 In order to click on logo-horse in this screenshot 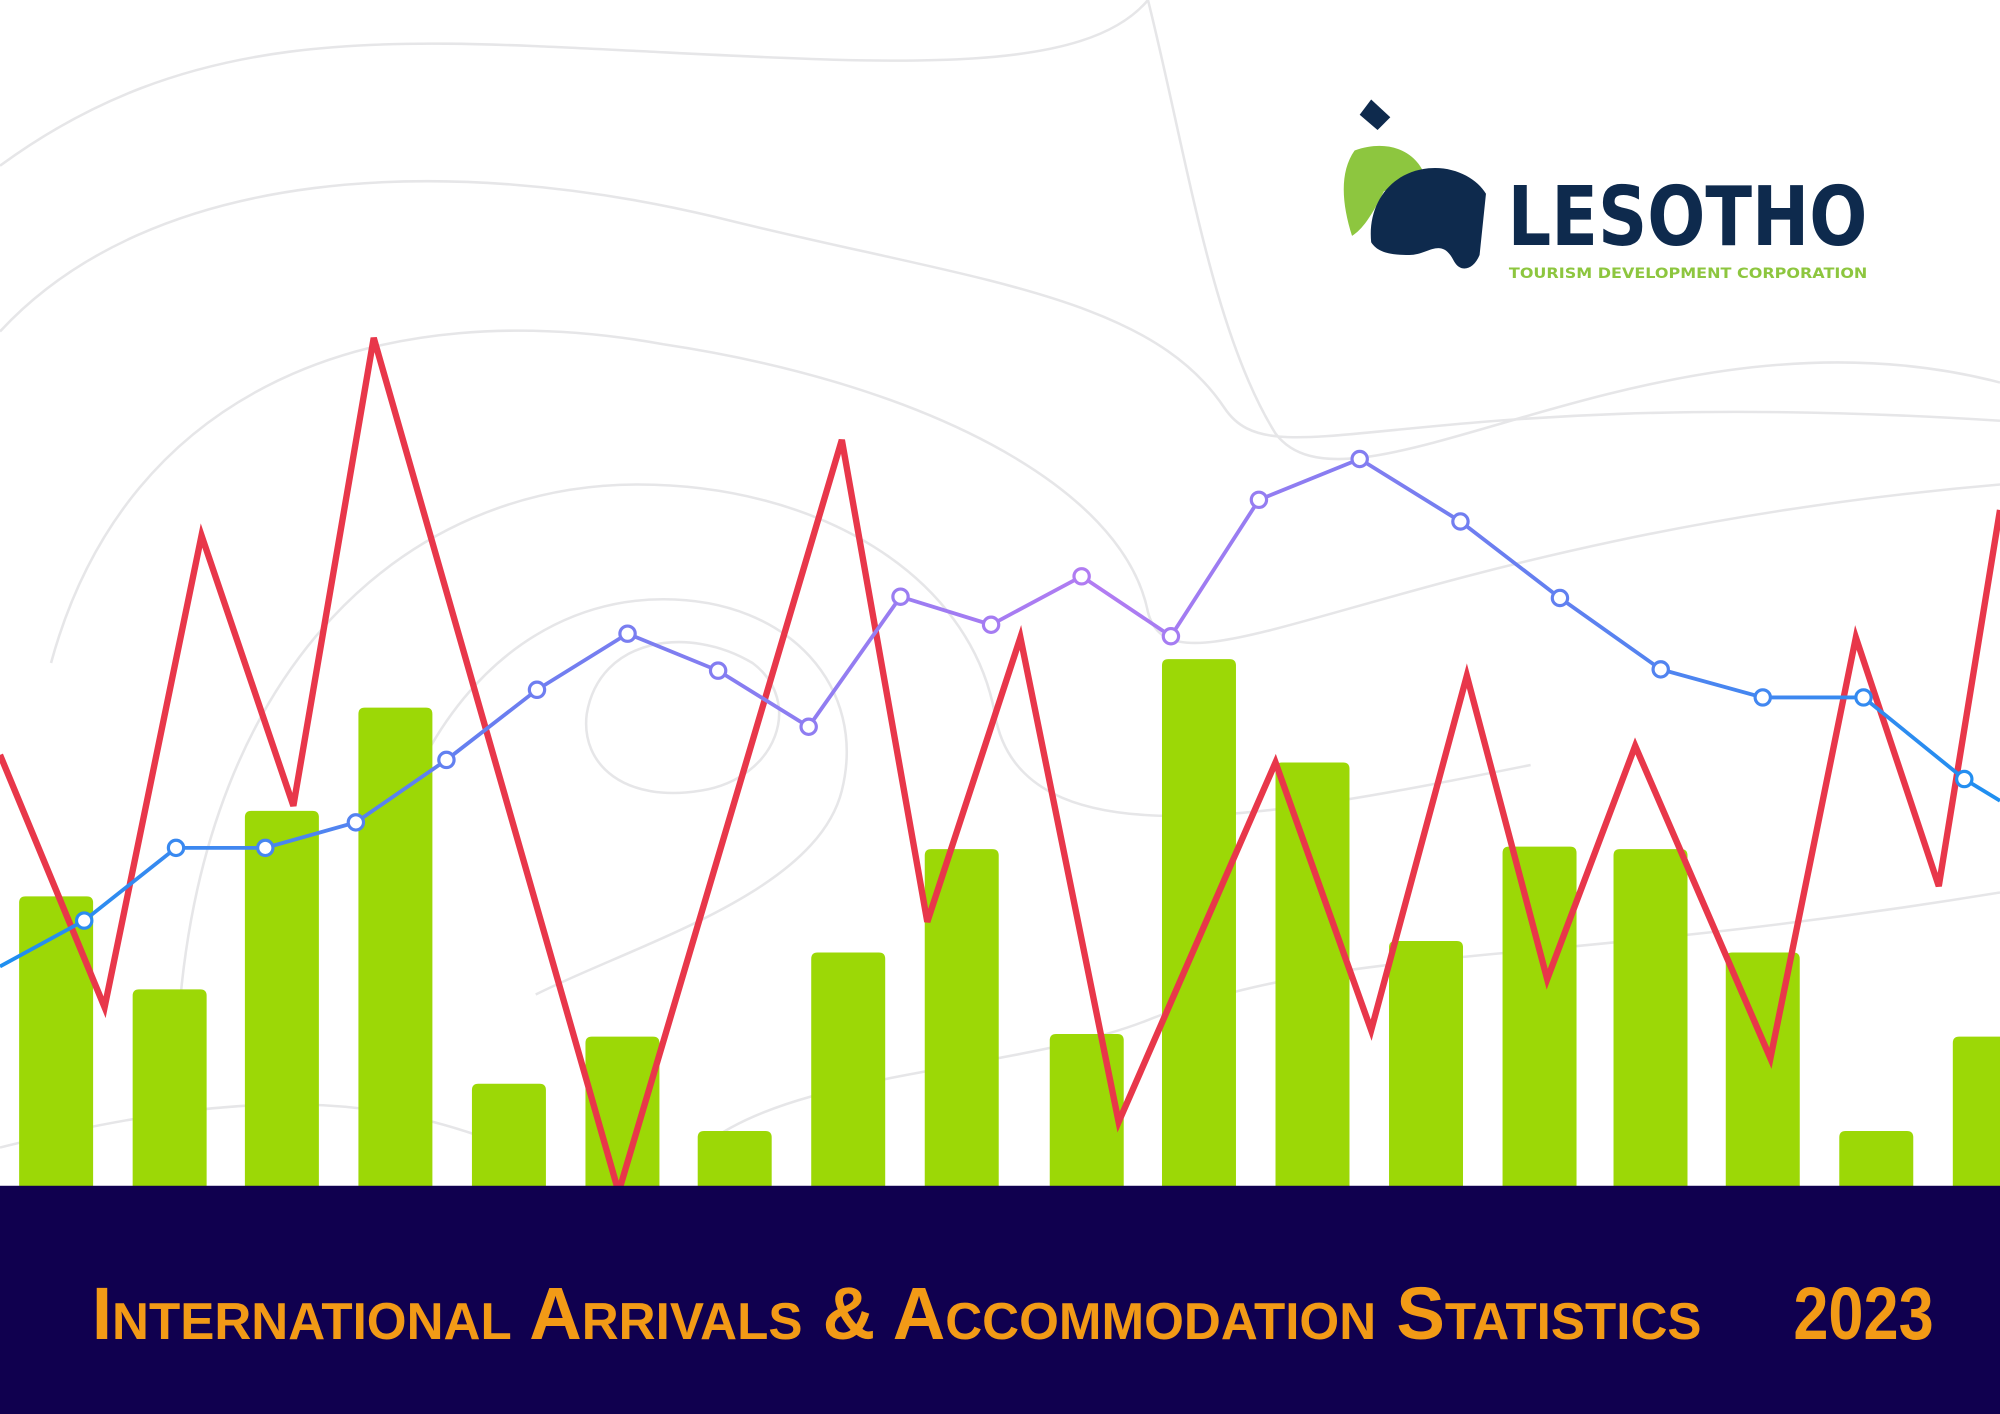, I will do `click(1428, 218)`.